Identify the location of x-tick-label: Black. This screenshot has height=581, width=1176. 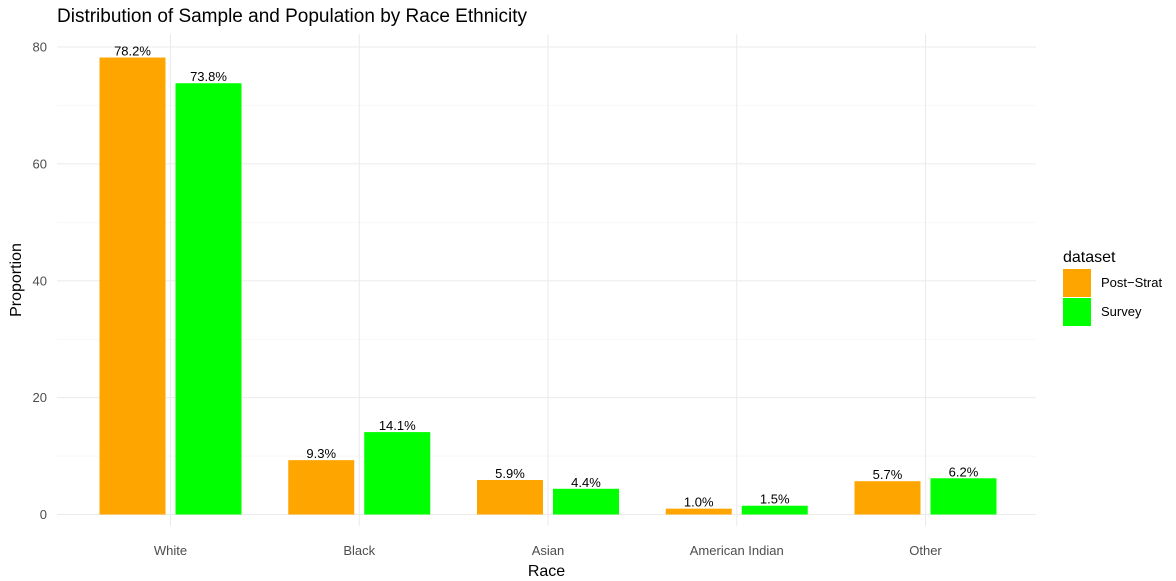
(359, 550).